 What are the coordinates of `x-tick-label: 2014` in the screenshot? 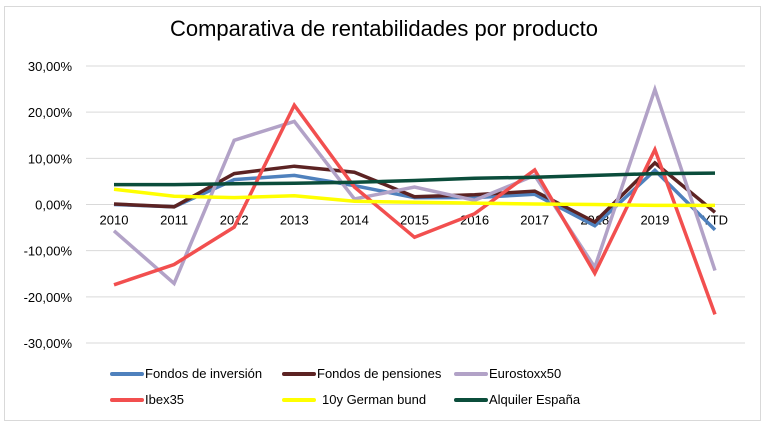 It's located at (354, 220).